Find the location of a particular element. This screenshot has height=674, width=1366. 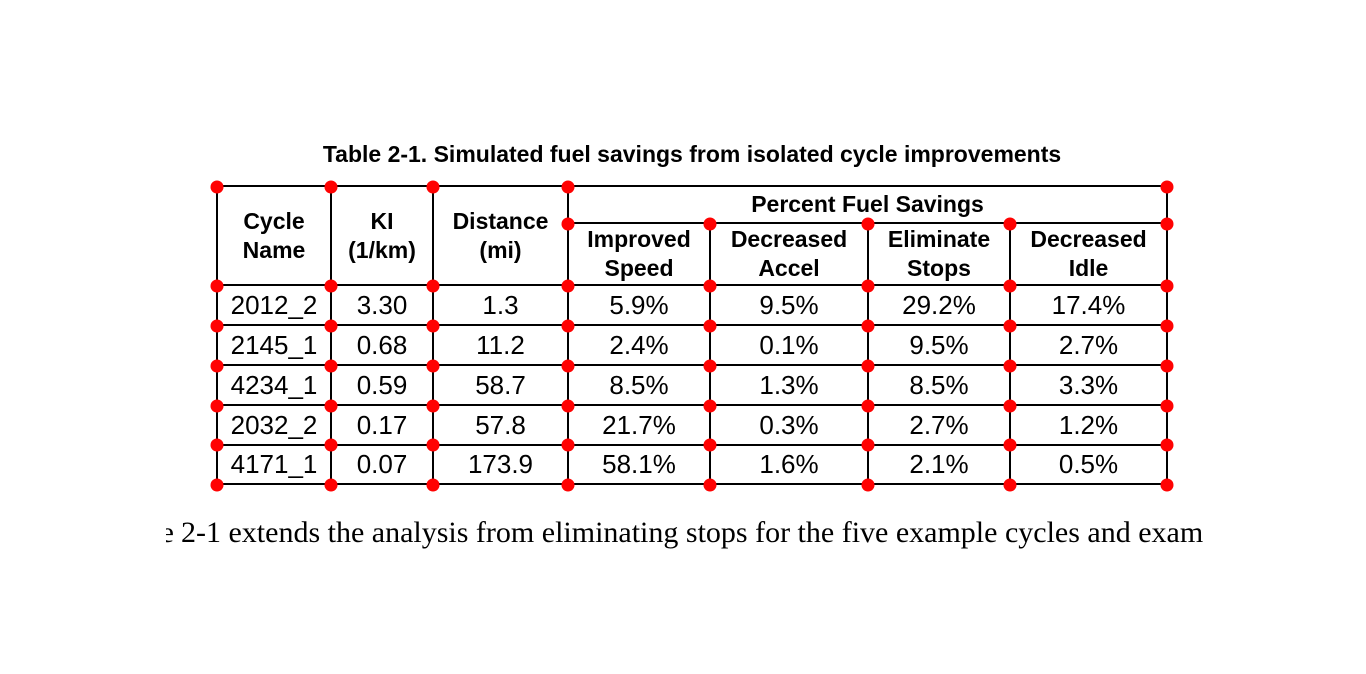

header-eliminate-stops: Eliminate Stops is located at coordinates (939, 254).